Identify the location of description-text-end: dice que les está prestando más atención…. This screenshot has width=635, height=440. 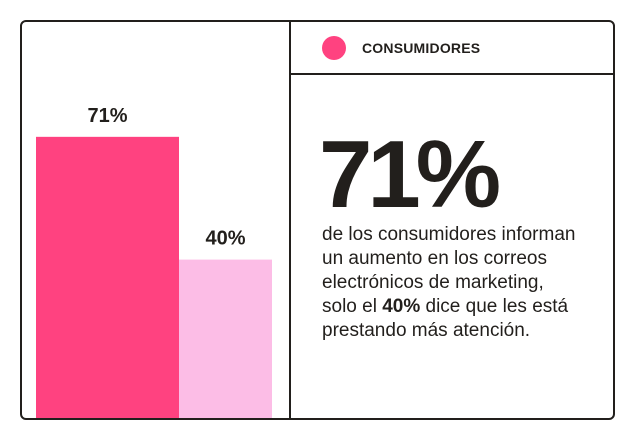
(445, 318).